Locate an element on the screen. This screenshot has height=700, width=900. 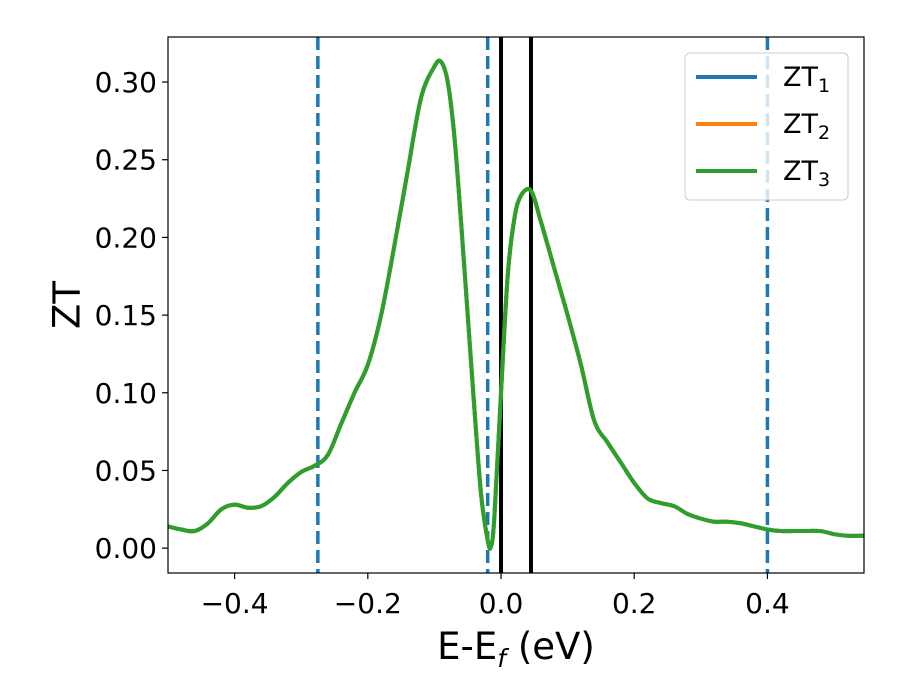
svg-text: ZT1 is located at coordinates (806, 79).